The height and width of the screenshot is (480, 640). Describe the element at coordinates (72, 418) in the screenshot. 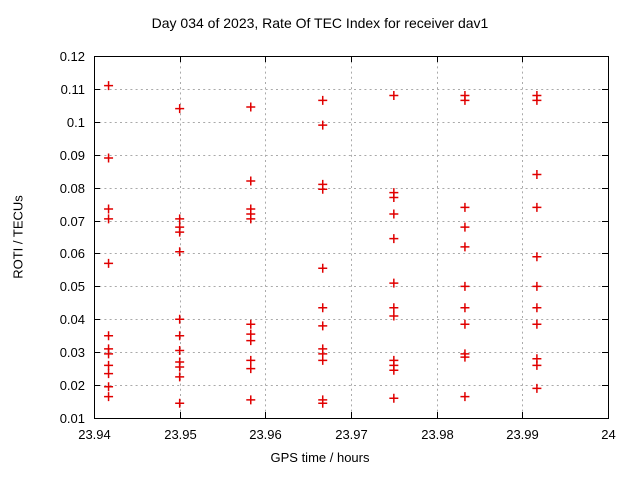

I see `y-tick-label: 0.01` at that location.